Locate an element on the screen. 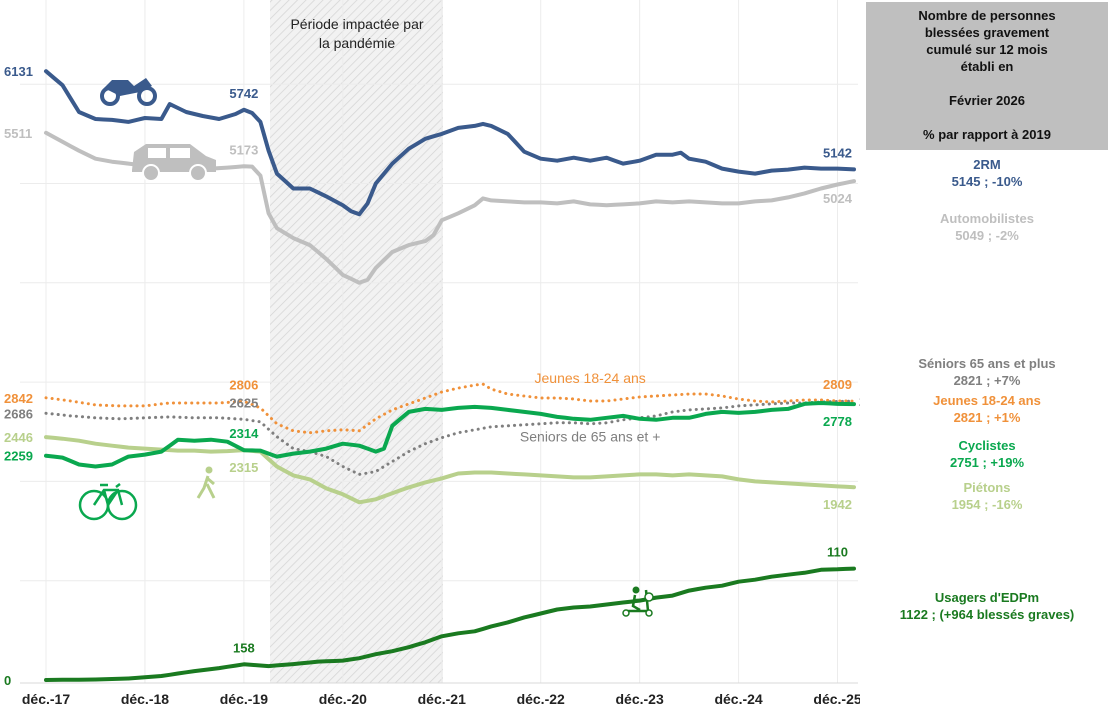 The height and width of the screenshot is (714, 1114). legend-seniors: Séniors 65 ans et plus 2821 ; +7% is located at coordinates (987, 372).